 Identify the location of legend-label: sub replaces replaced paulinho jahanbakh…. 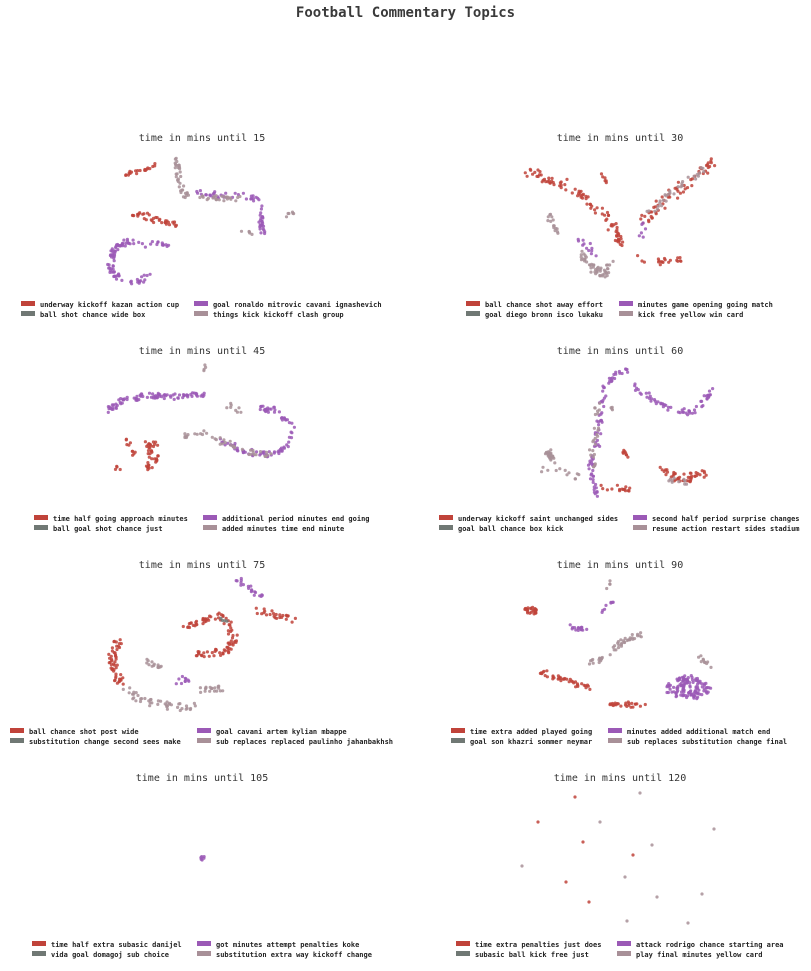
(304, 742).